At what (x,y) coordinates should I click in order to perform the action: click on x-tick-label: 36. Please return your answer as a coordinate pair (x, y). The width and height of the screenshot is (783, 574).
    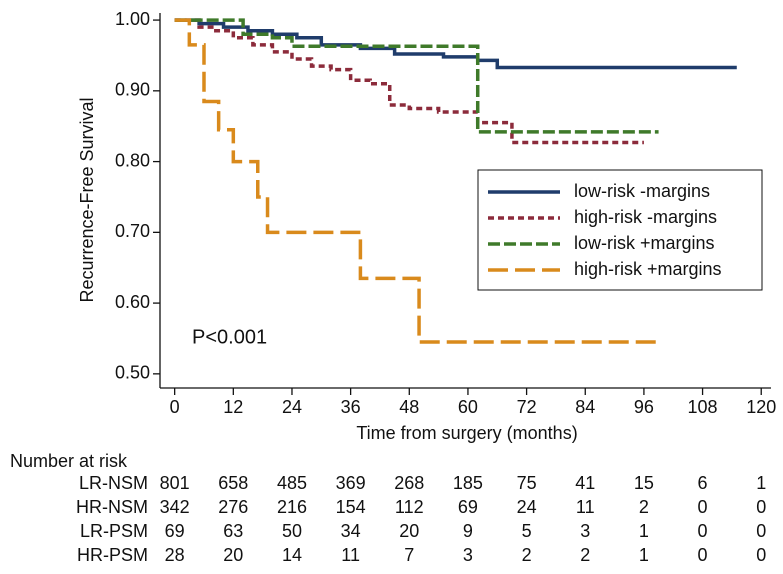
    Looking at the image, I should click on (351, 407).